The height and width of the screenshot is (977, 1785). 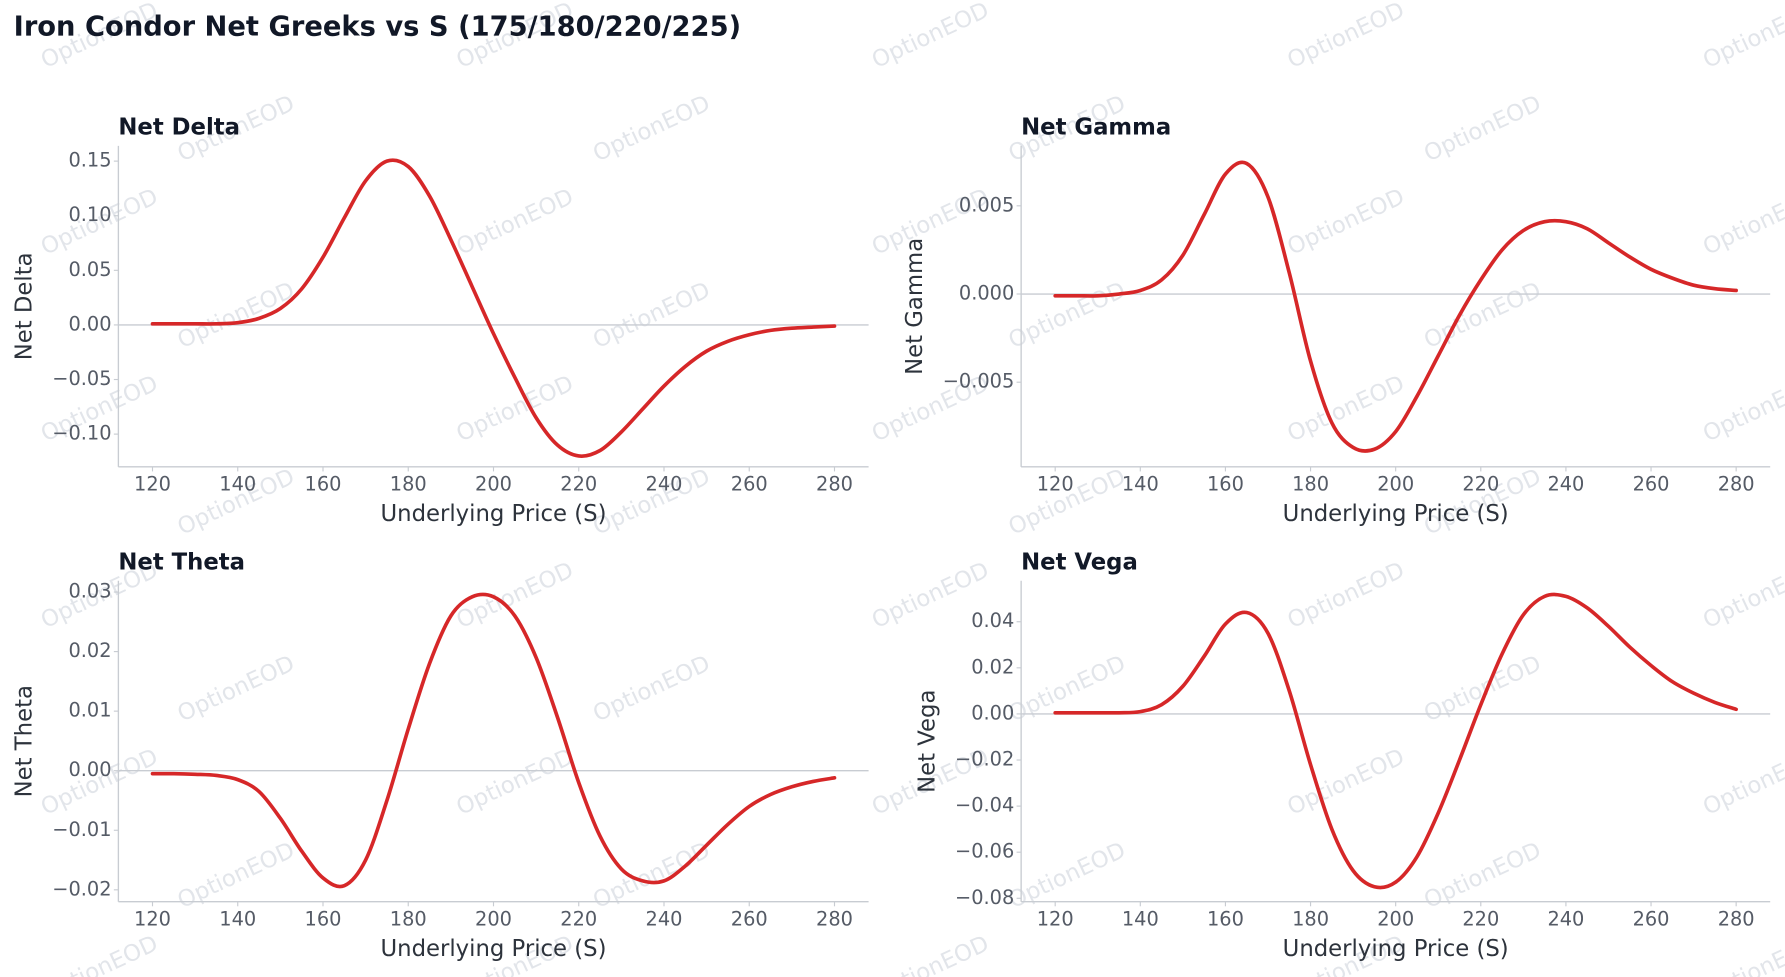 What do you see at coordinates (81, 433) in the screenshot?
I see `y-tick-label: −0.10` at bounding box center [81, 433].